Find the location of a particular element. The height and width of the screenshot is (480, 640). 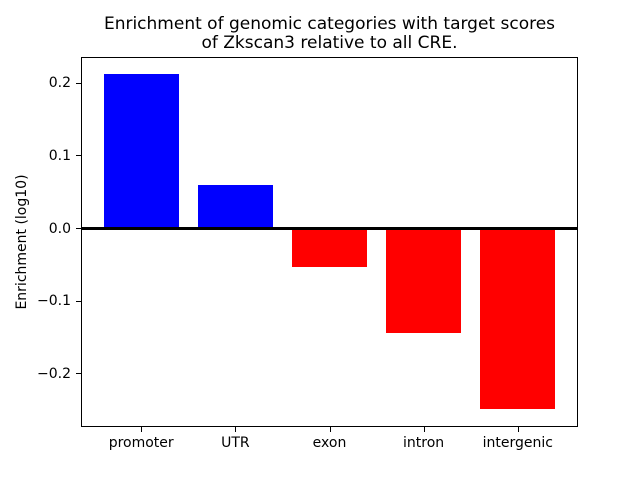

x-tick-label-exon: exon is located at coordinates (329, 443).